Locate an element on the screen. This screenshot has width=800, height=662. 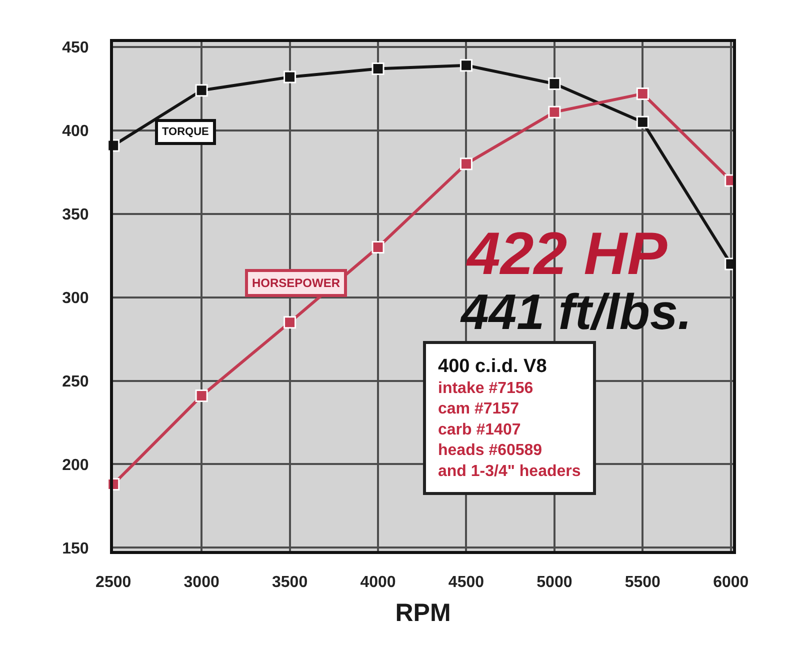
annotation: intake #7156 is located at coordinates (486, 388).